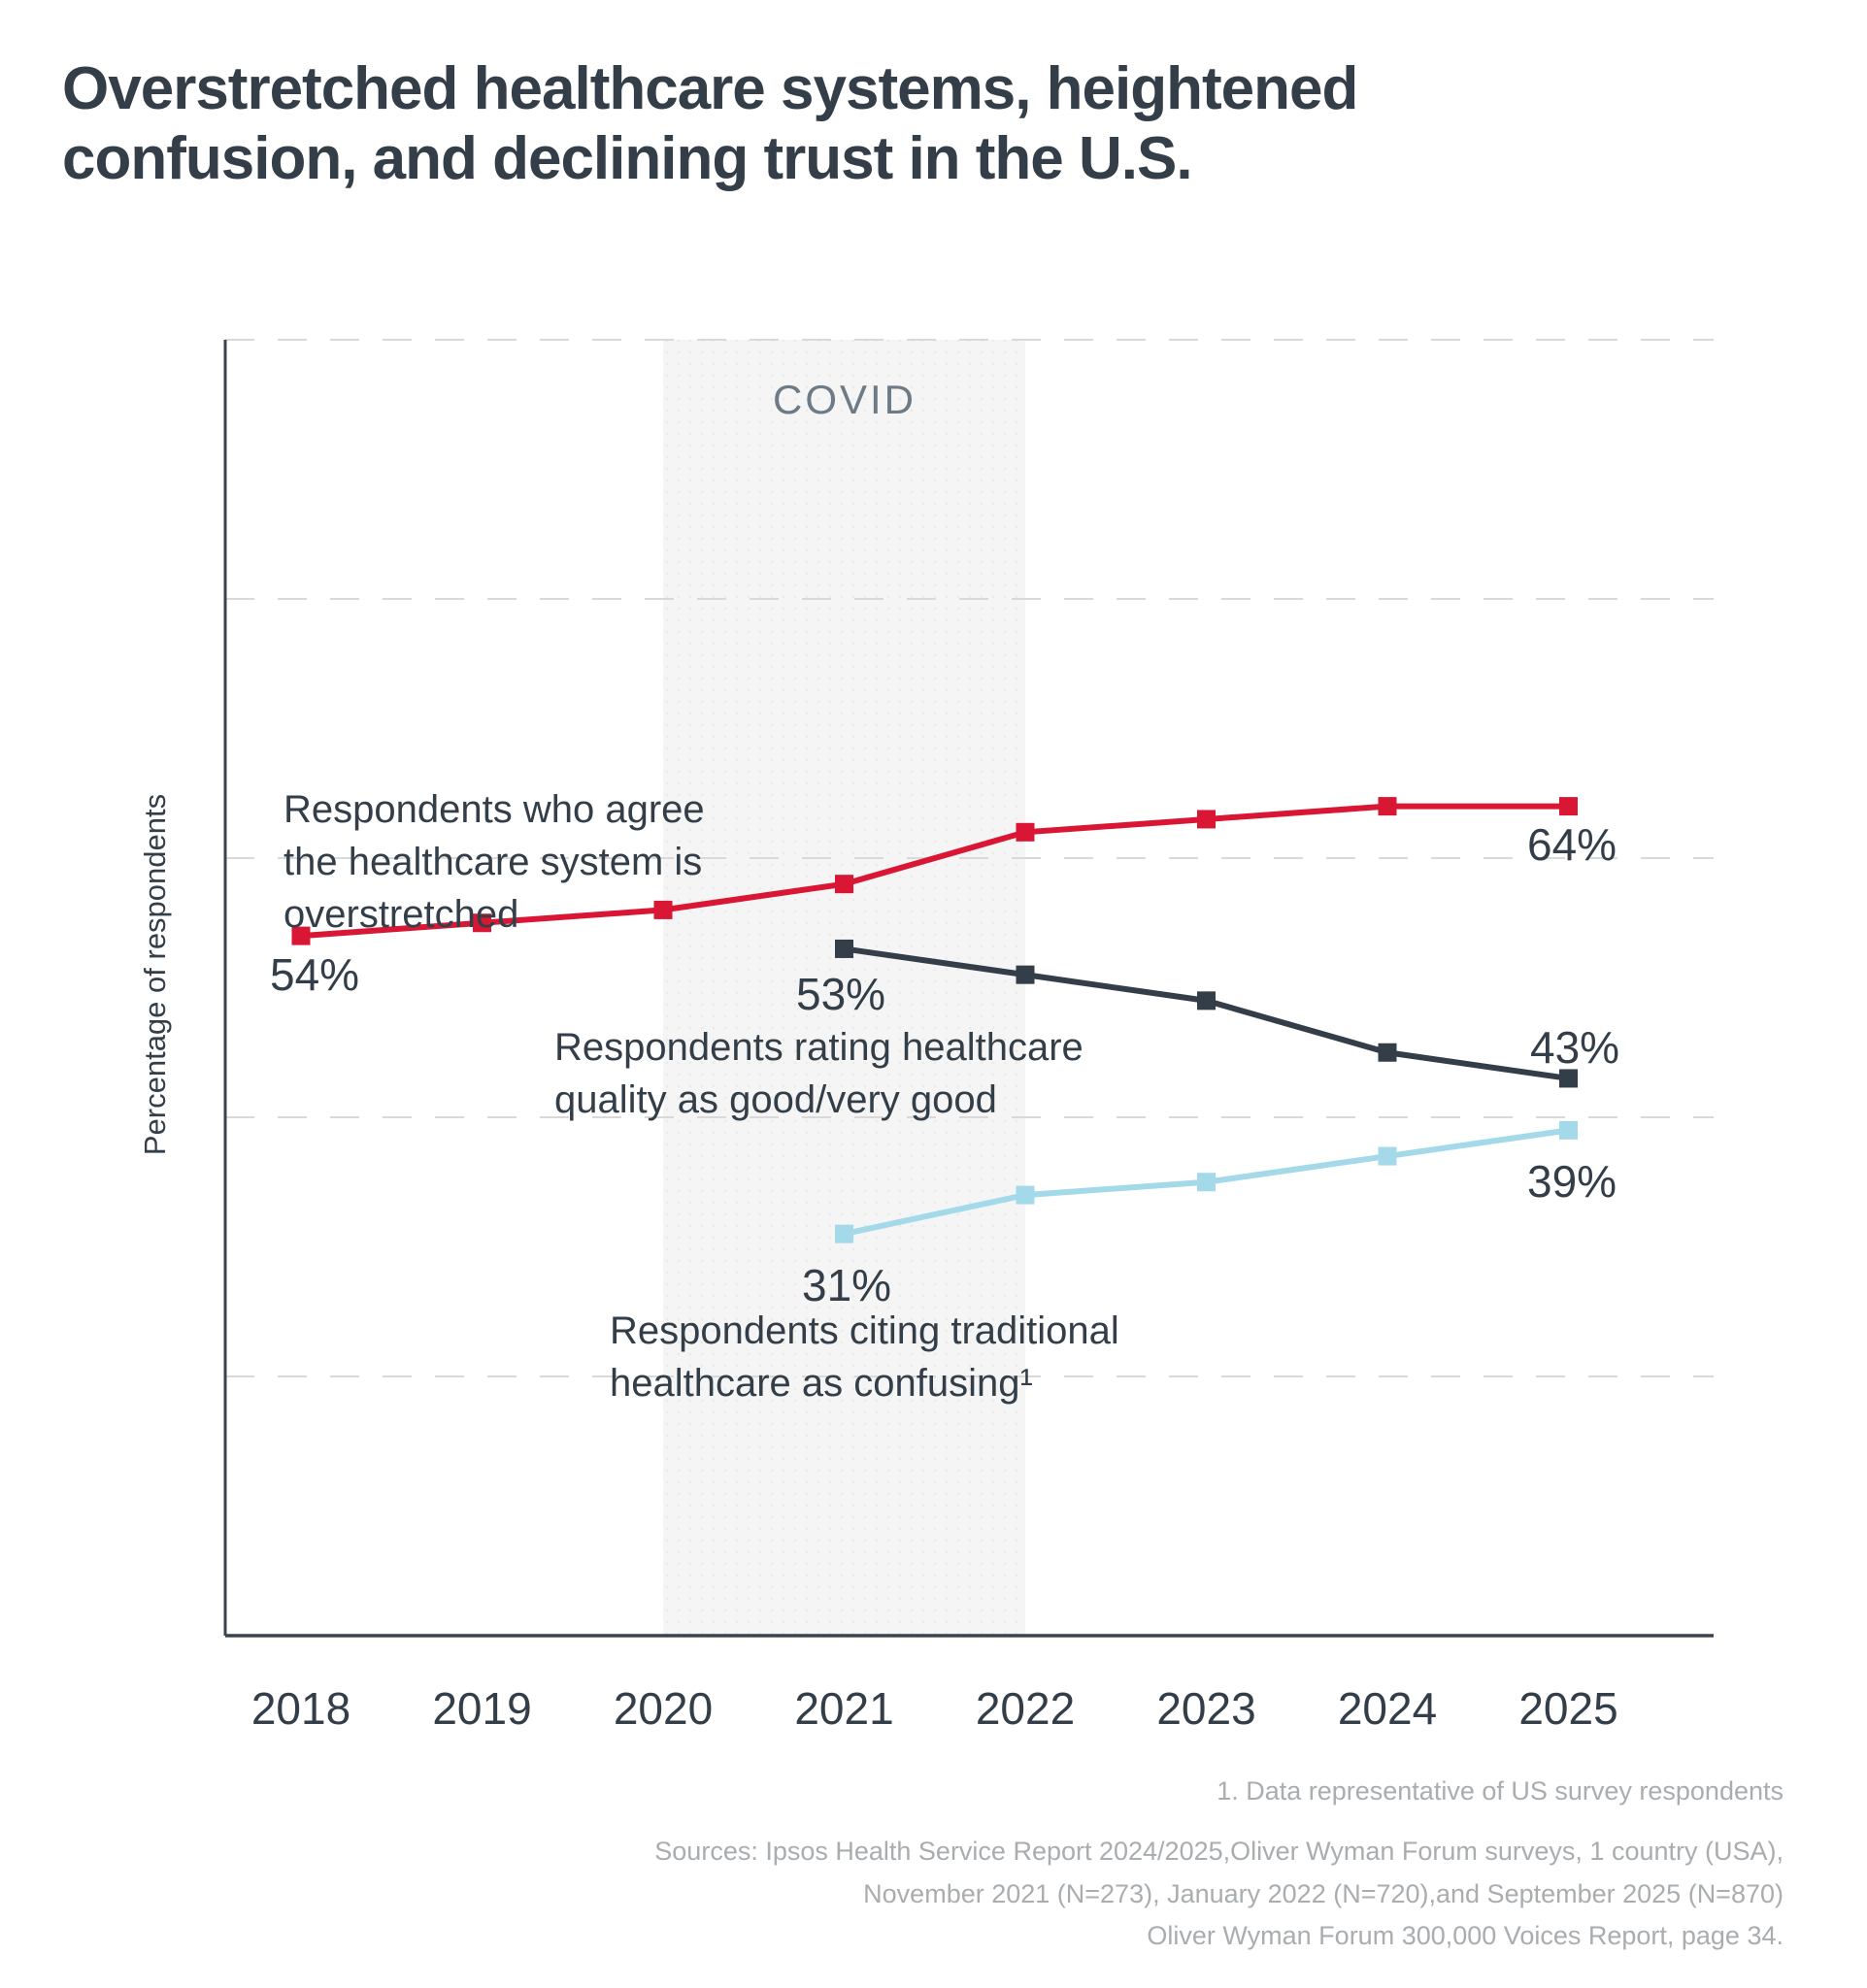 This screenshot has height=1988, width=1867. I want to click on x-tick-2024: 2024, so click(1387, 1708).